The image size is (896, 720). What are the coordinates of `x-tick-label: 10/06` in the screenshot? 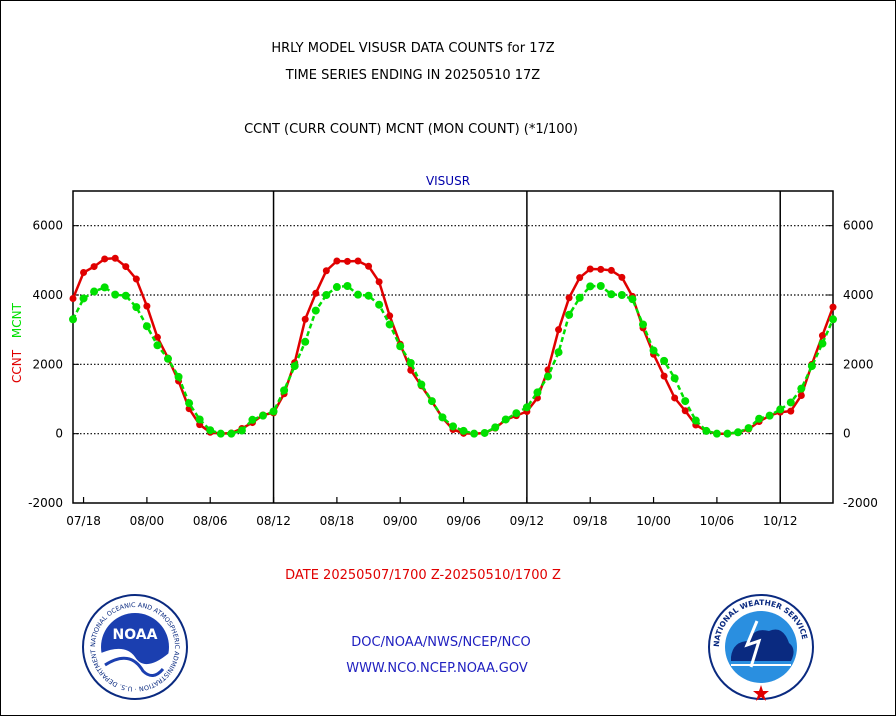 It's located at (717, 521).